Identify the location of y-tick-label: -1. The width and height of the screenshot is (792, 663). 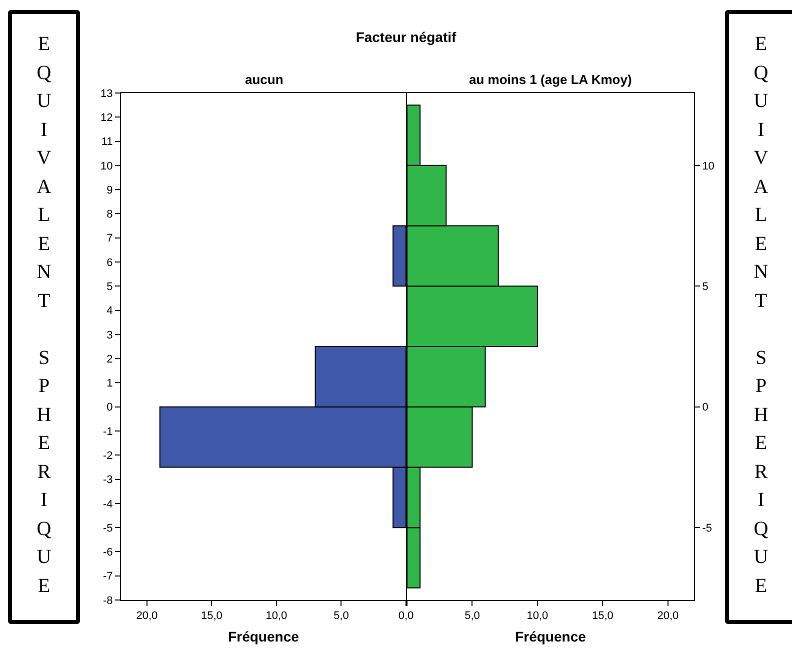
(108, 432).